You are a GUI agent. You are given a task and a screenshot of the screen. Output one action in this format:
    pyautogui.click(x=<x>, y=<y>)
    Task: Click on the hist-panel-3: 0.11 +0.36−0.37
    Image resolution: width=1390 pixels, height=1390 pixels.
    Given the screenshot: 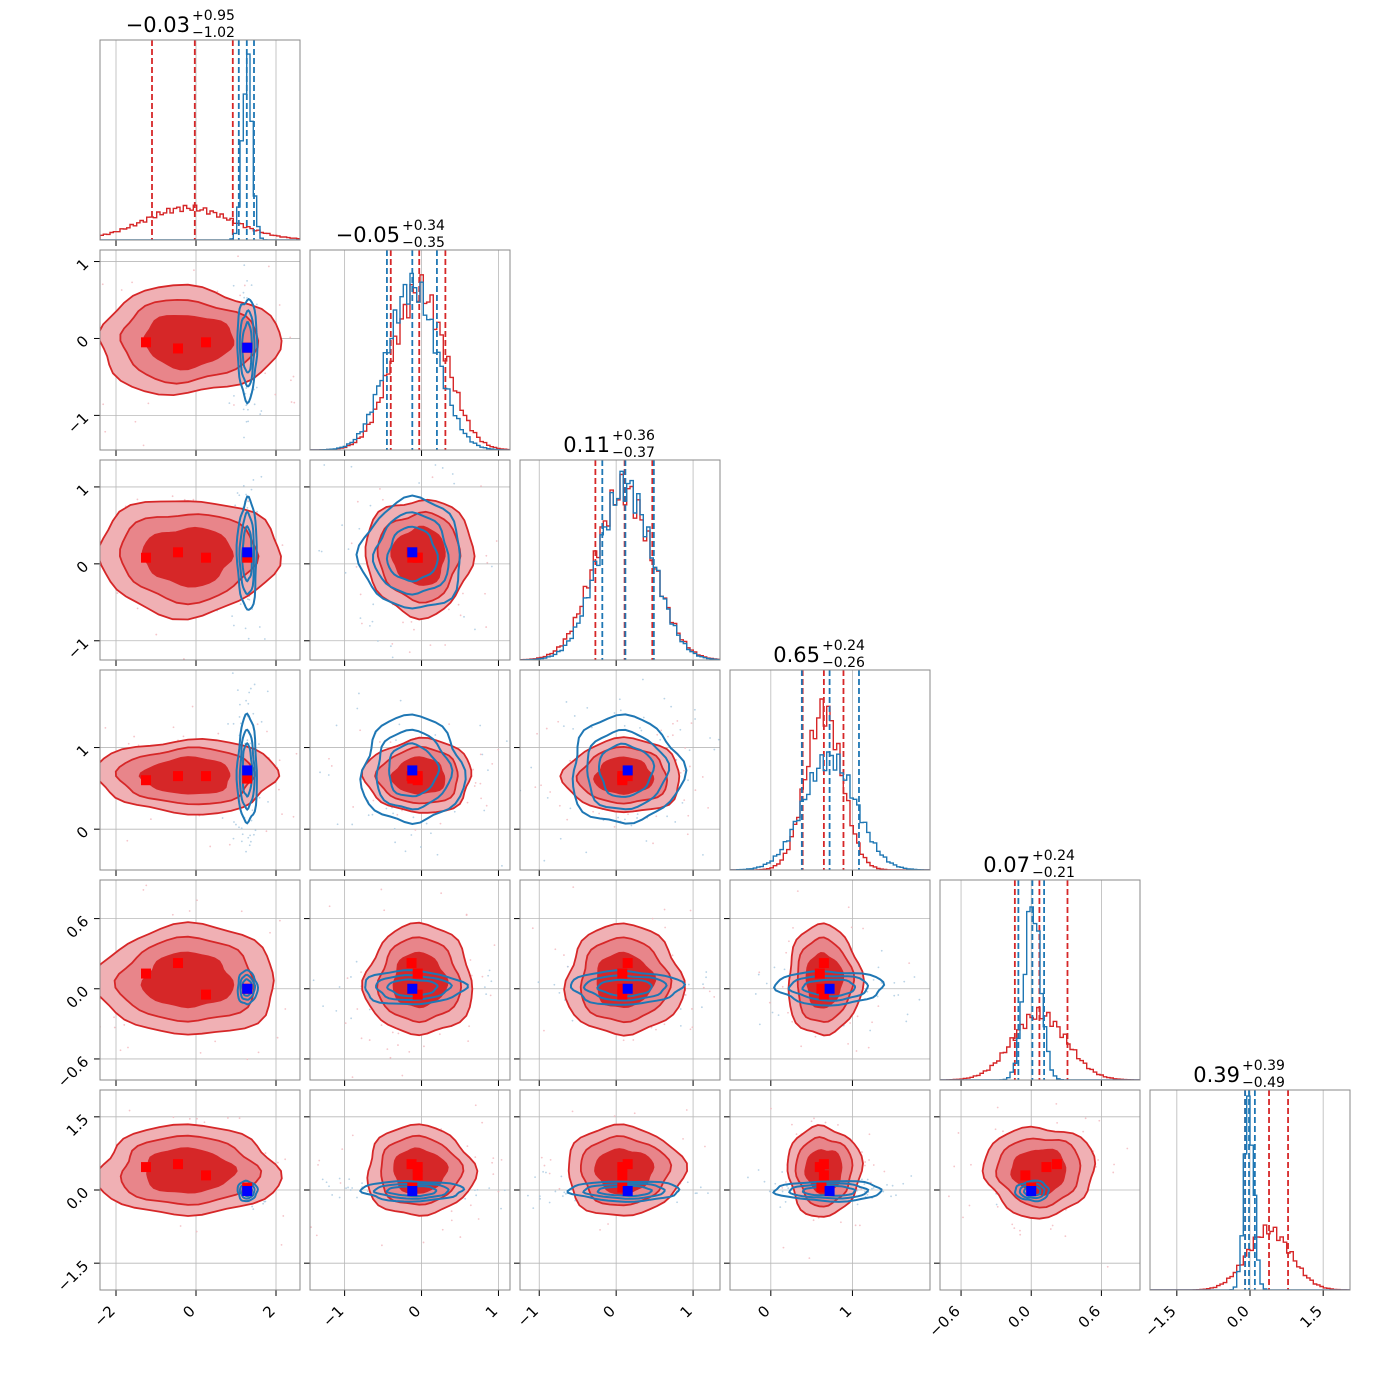 What is the action you would take?
    pyautogui.click(x=620, y=547)
    